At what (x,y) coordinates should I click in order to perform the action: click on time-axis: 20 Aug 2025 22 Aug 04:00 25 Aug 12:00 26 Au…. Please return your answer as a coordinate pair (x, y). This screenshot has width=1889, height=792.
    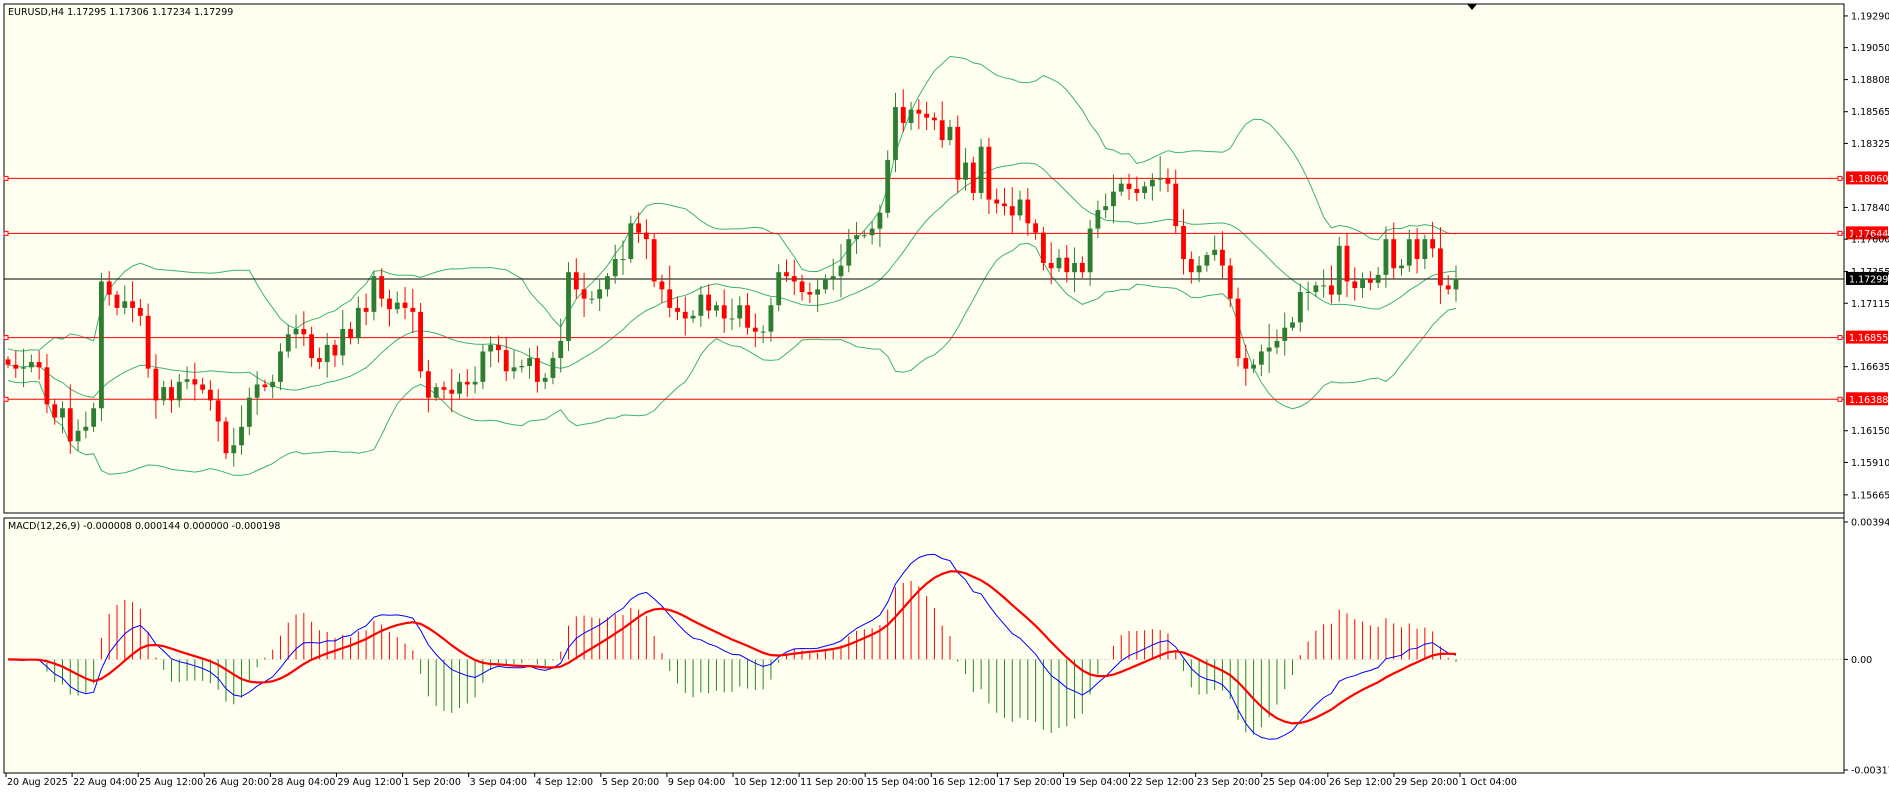
    Looking at the image, I should click on (761, 780).